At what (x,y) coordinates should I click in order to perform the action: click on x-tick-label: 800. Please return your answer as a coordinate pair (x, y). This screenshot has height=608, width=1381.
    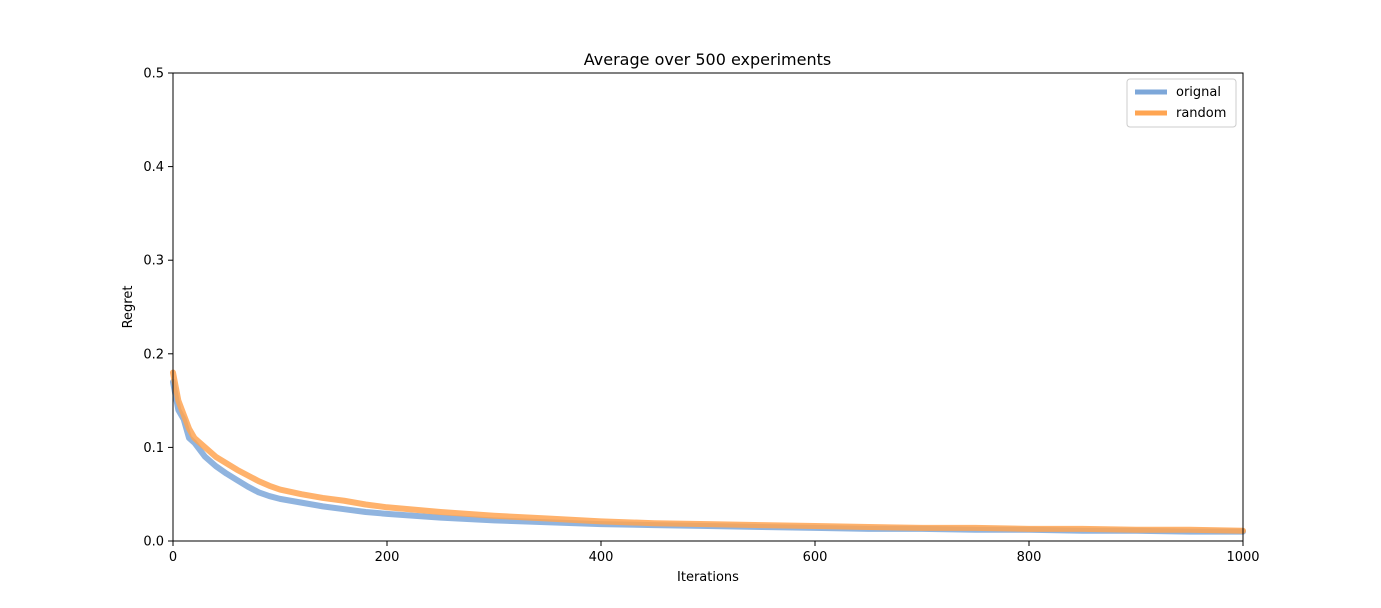
    Looking at the image, I should click on (1029, 557).